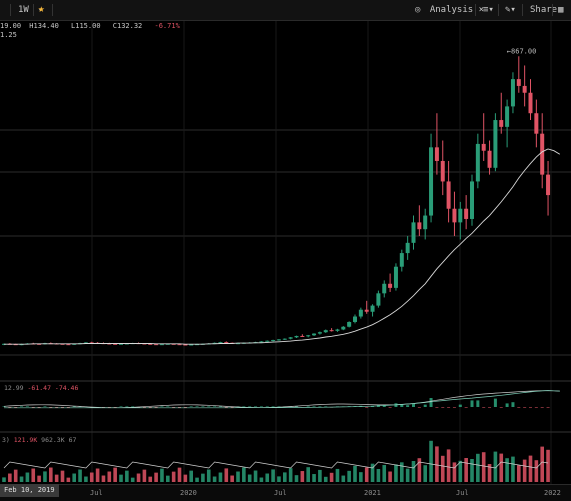 Image resolution: width=571 pixels, height=501 pixels. Describe the element at coordinates (449, 10) in the screenshot. I see `analysis-button: ◎ Analysis ×` at that location.